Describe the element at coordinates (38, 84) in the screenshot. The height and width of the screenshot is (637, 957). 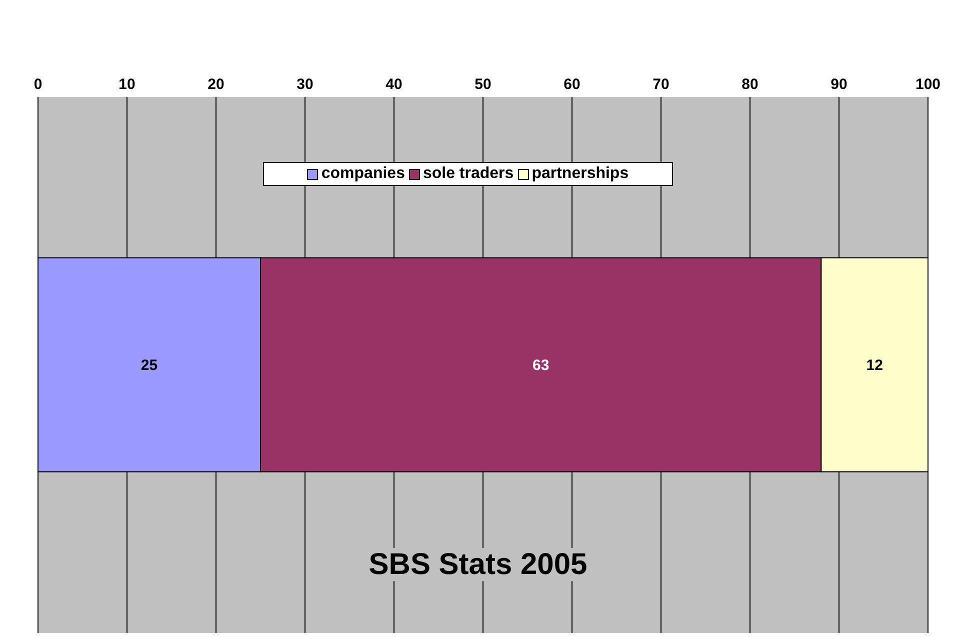
I see `x-tick-label: 0` at that location.